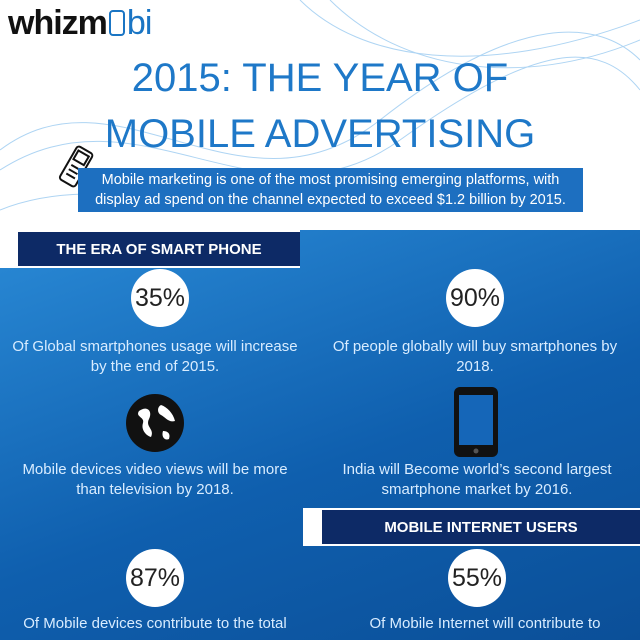  What do you see at coordinates (481, 527) in the screenshot?
I see `section-heading: MOBILE INTERNET USERS` at bounding box center [481, 527].